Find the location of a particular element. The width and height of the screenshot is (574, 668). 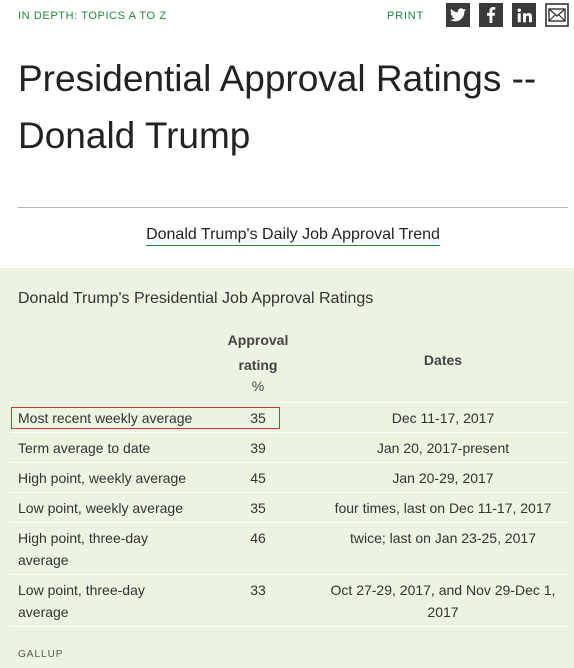

source-credit: GALLUP is located at coordinates (41, 654).